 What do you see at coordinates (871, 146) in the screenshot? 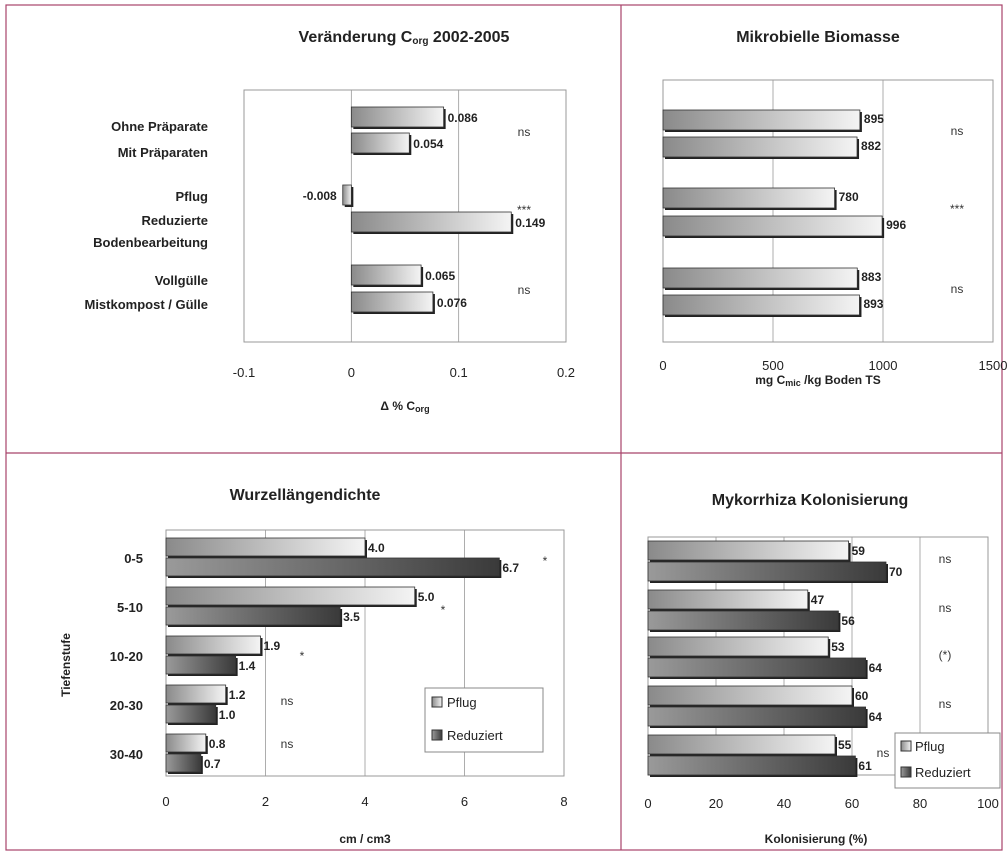
I see `data-label: 882` at bounding box center [871, 146].